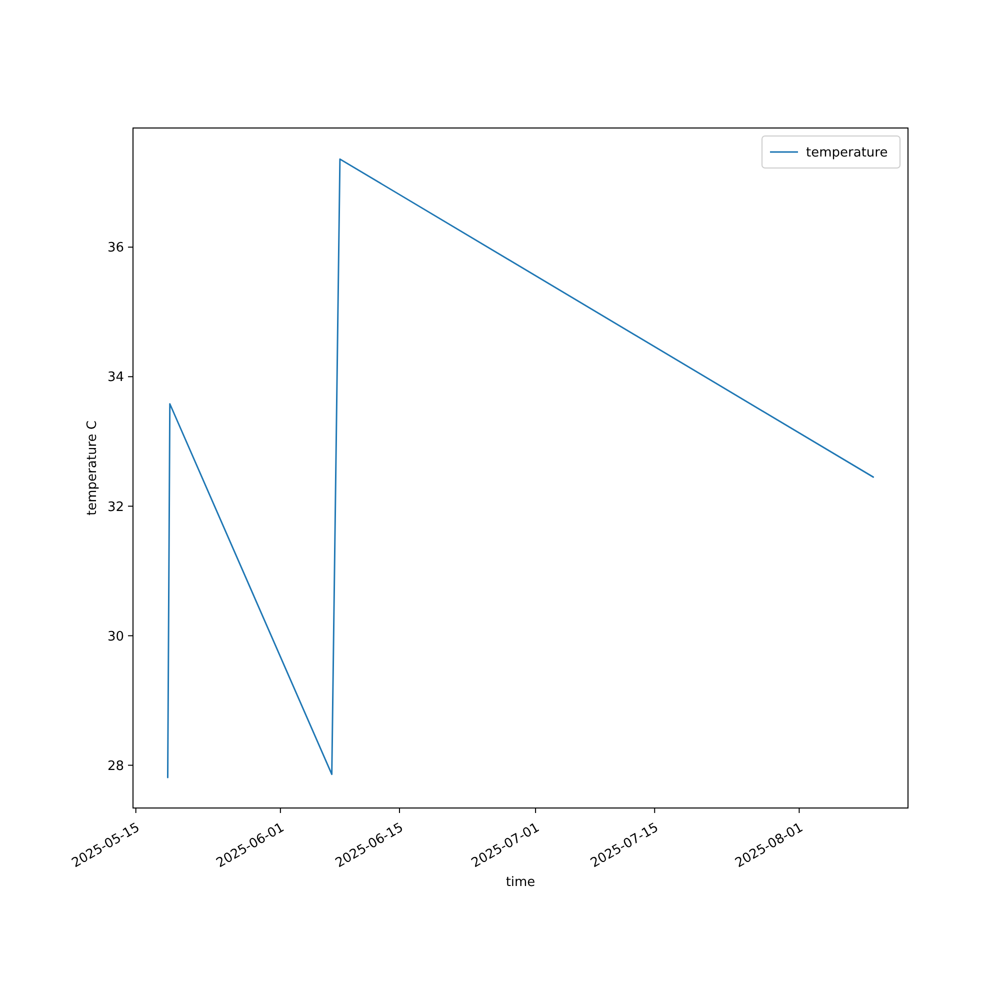  Describe the element at coordinates (92, 468) in the screenshot. I see `y-axis-title: temperature C` at that location.